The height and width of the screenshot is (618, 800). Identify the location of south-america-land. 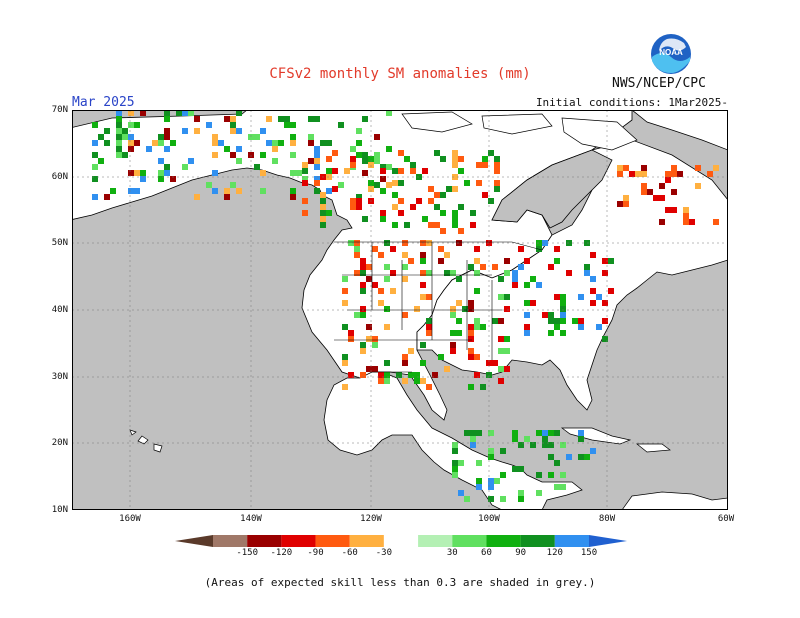
(674, 500).